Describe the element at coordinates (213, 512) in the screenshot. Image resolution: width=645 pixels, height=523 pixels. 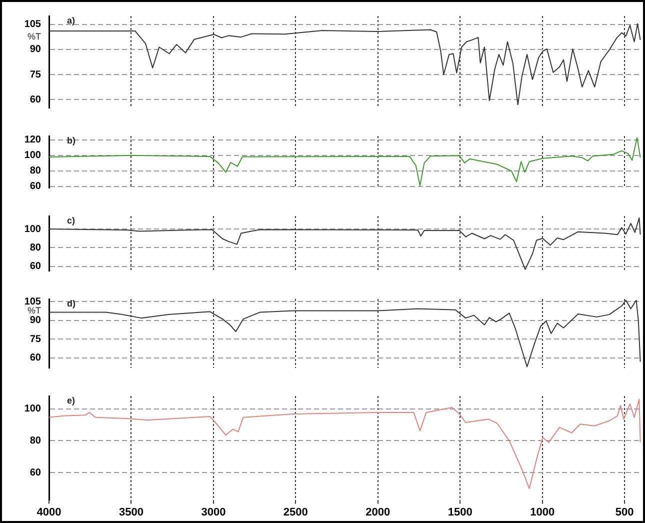
I see `x-tick-label: 3000` at that location.